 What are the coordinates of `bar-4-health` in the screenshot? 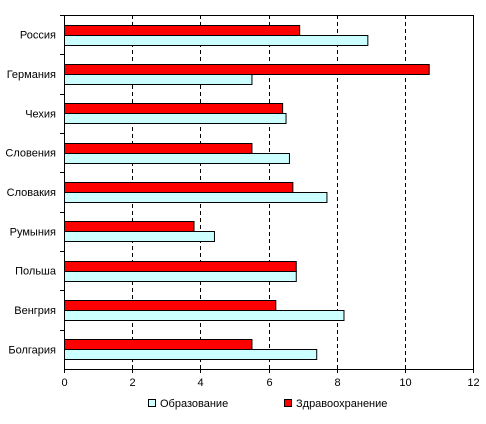 It's located at (158, 148).